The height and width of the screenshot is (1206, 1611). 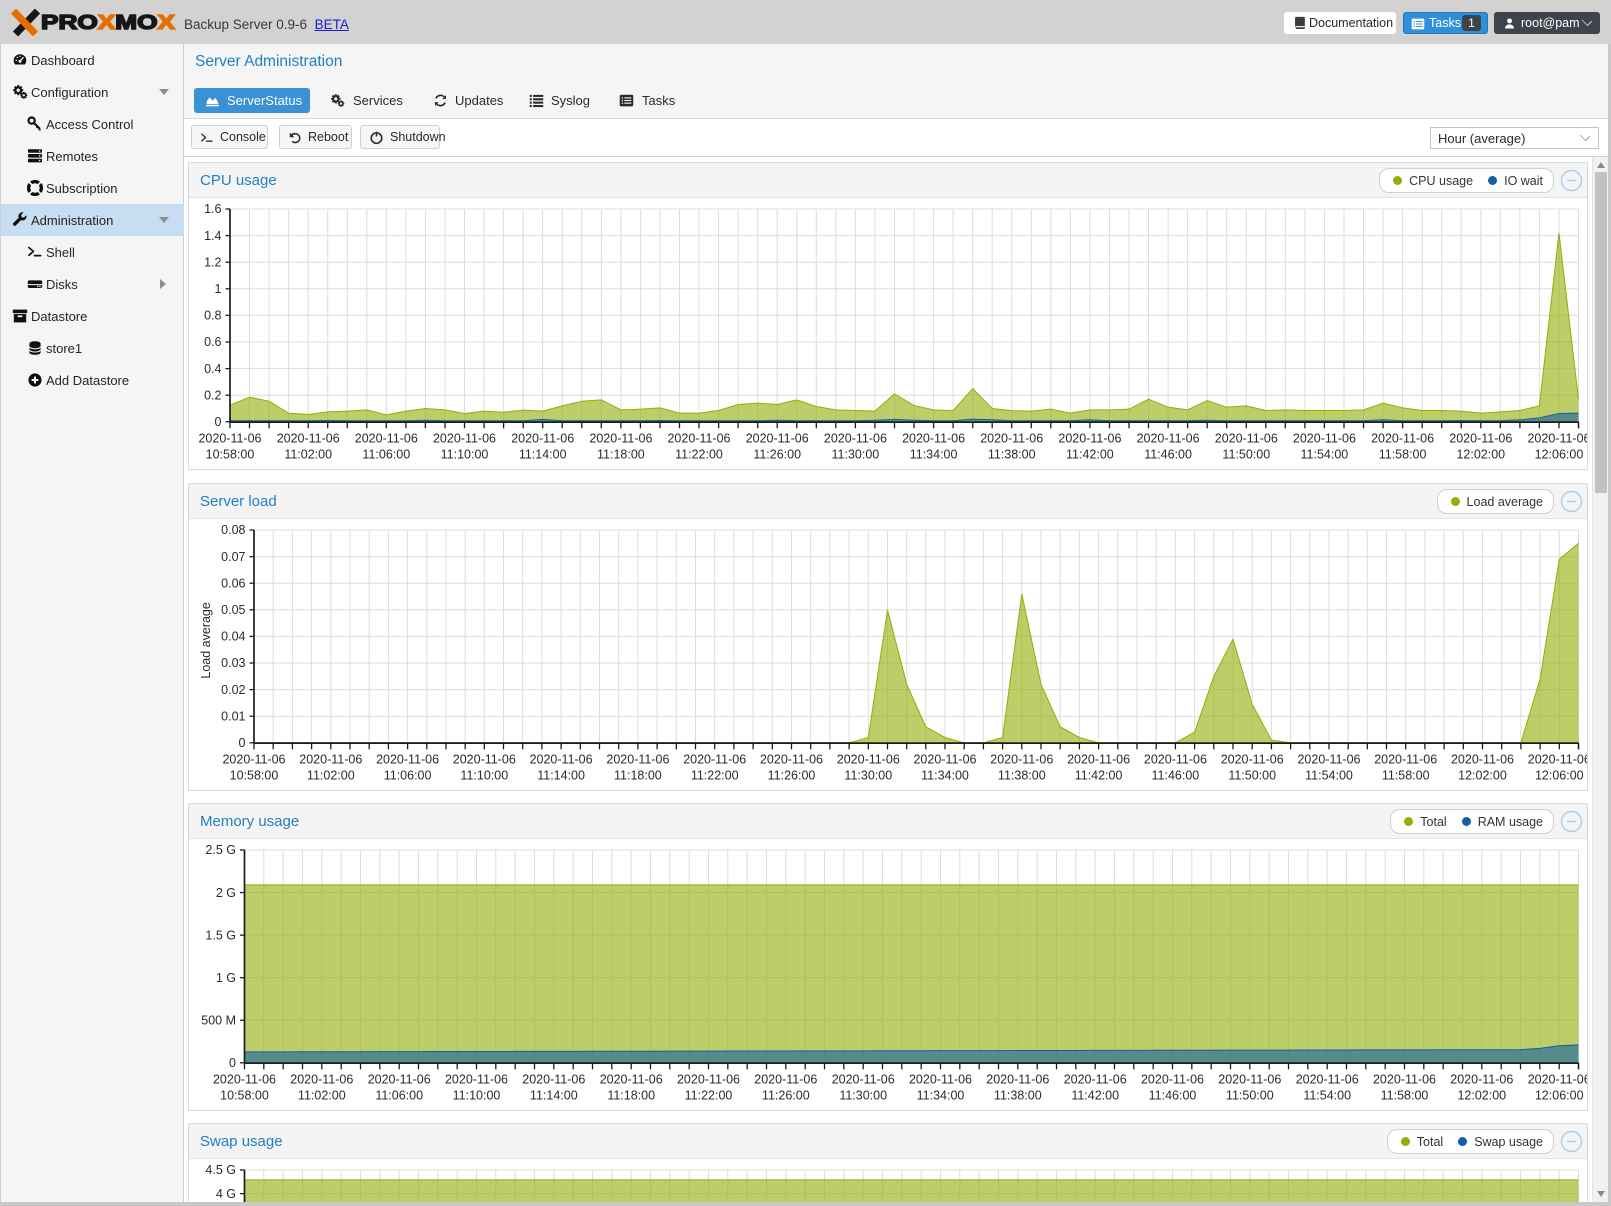 I want to click on svg-text: 500 M, so click(x=218, y=1020).